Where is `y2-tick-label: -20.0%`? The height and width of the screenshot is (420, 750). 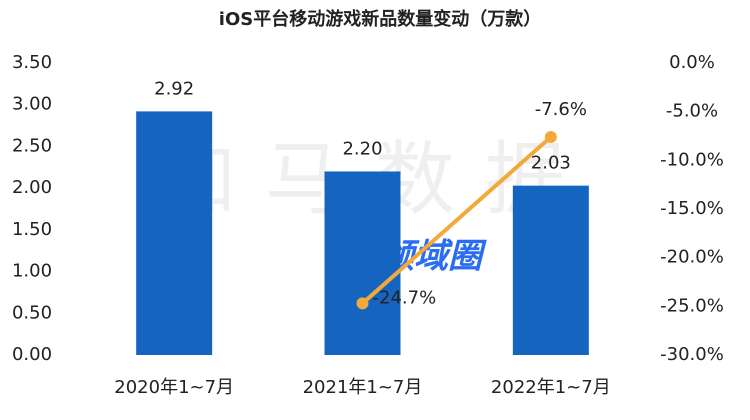 y2-tick-label: -20.0% is located at coordinates (692, 257).